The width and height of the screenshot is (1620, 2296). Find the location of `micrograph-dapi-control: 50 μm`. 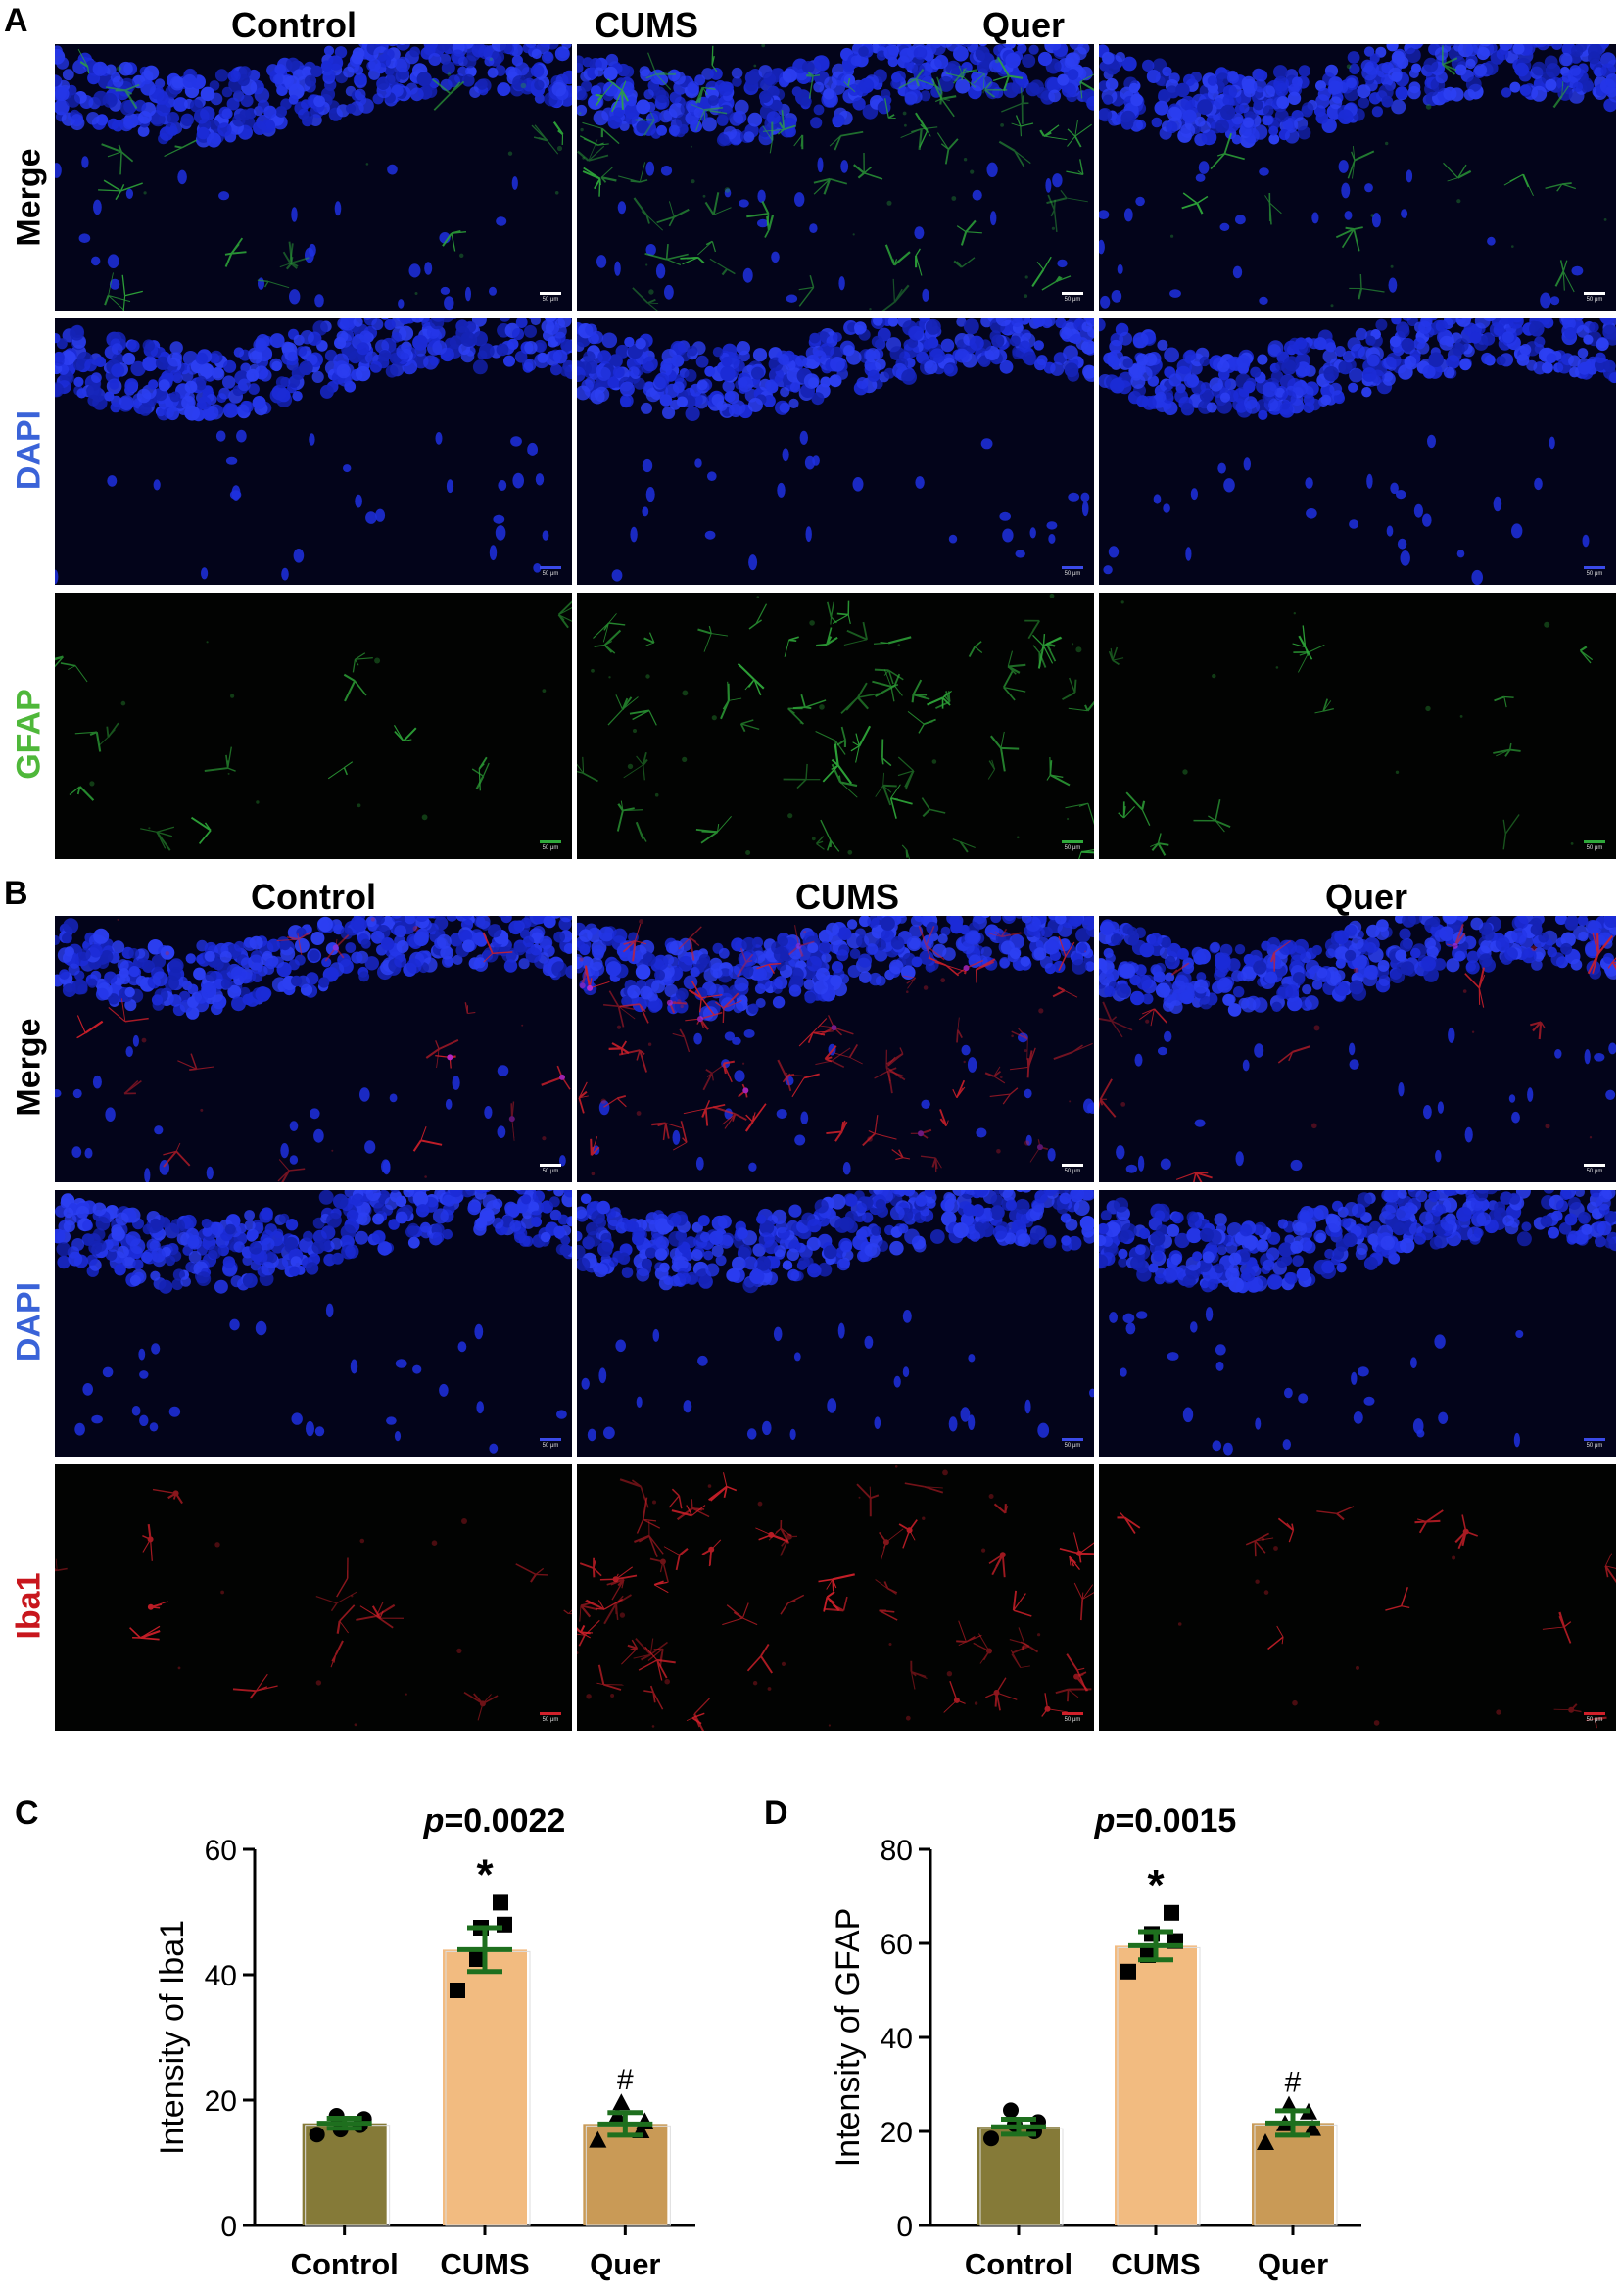

micrograph-dapi-control: 50 μm is located at coordinates (313, 1323).